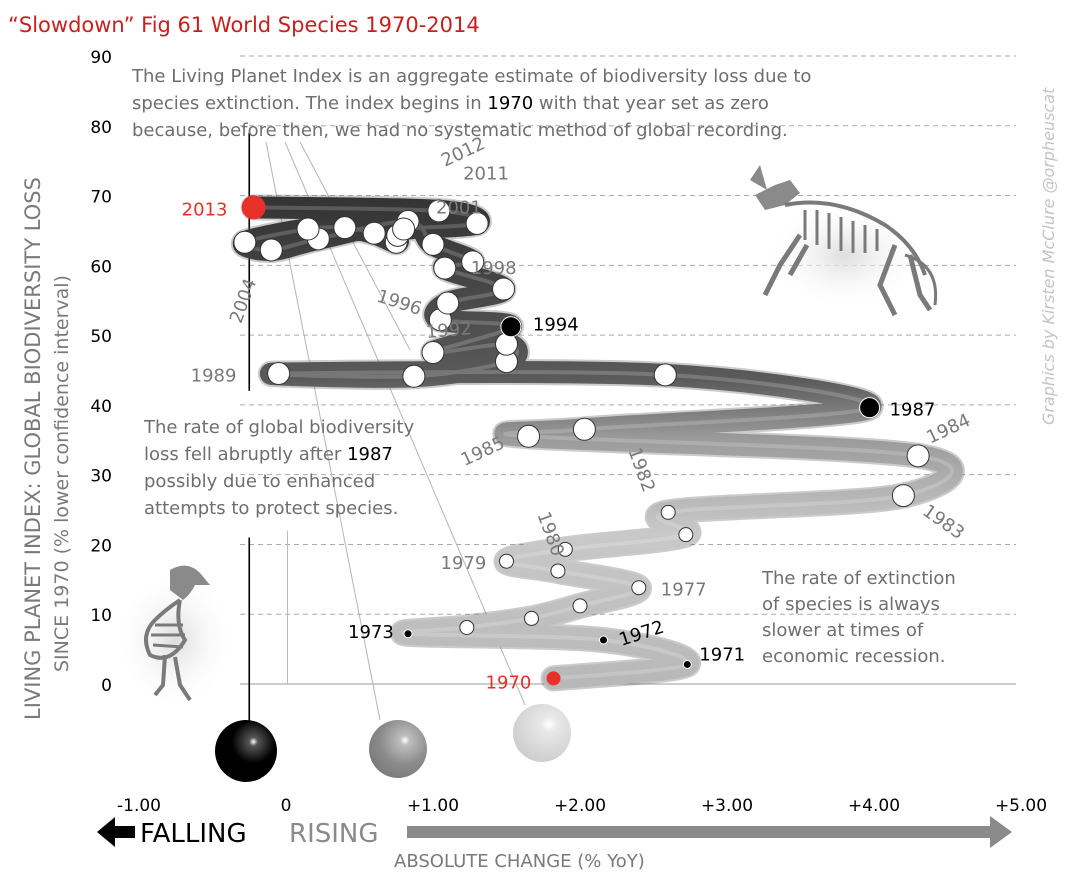 The image size is (1078, 879). I want to click on point-2004, so click(245, 242).